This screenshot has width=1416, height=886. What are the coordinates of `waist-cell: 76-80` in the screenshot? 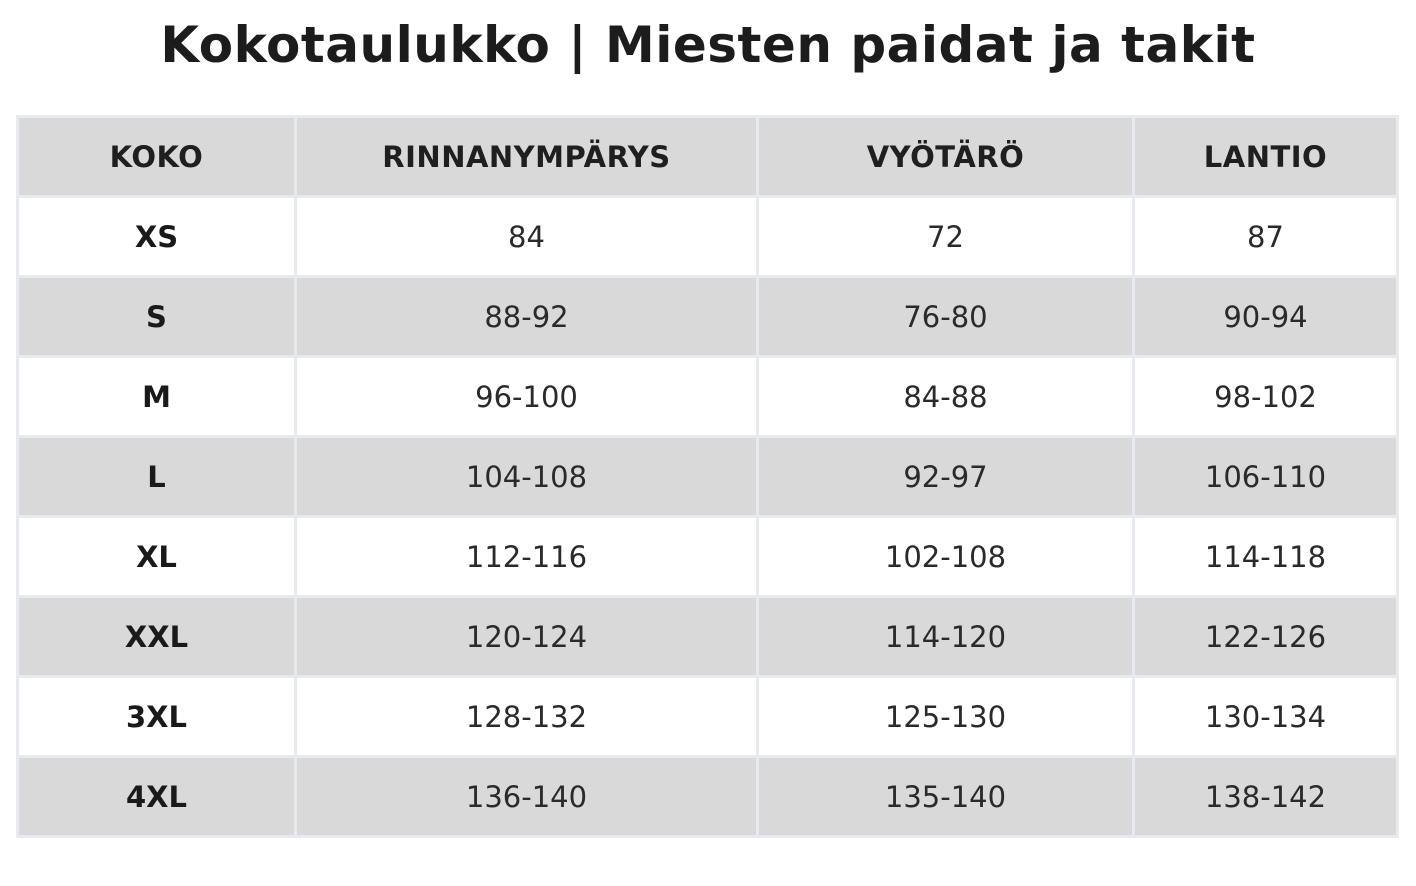 It's located at (945, 316).